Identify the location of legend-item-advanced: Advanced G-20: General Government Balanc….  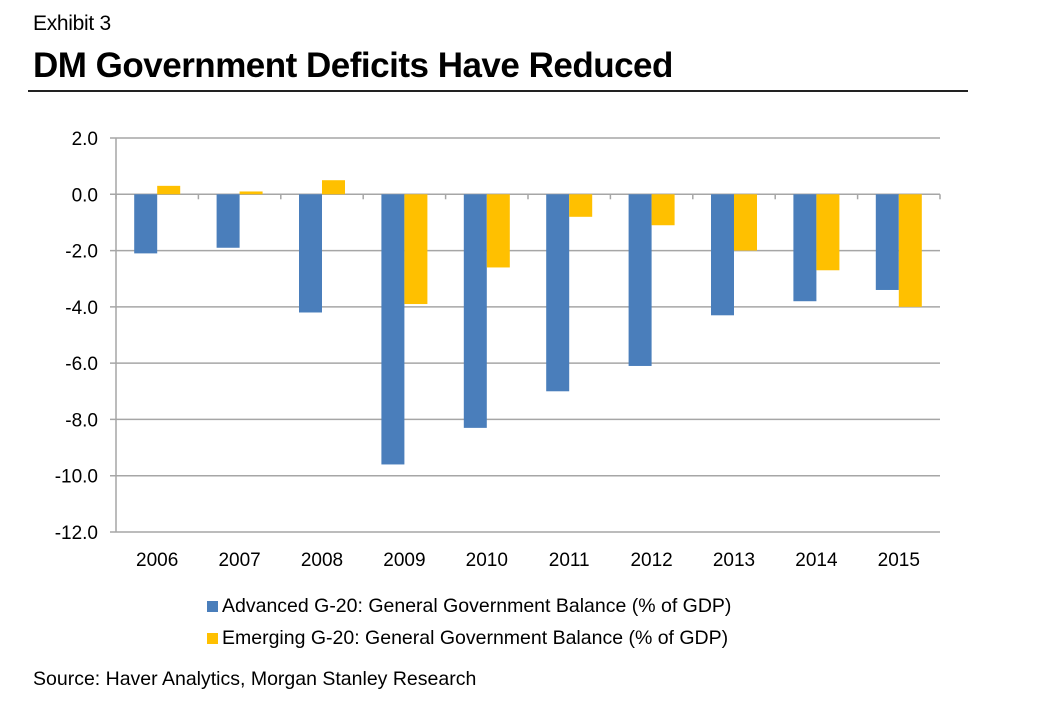
(469, 606).